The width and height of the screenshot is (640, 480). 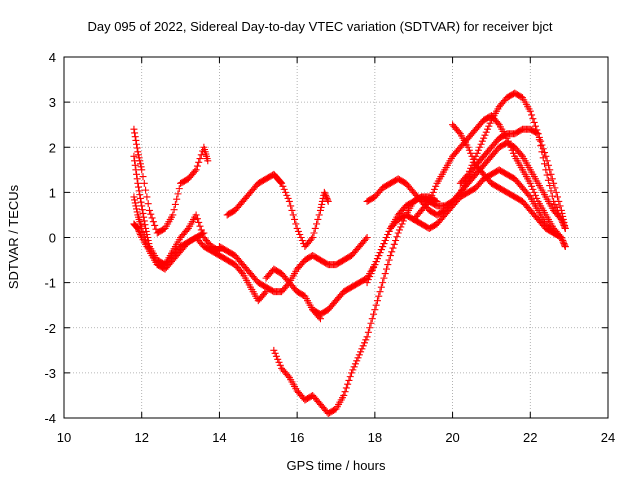 What do you see at coordinates (219, 437) in the screenshot?
I see `x-tick-label: 14` at bounding box center [219, 437].